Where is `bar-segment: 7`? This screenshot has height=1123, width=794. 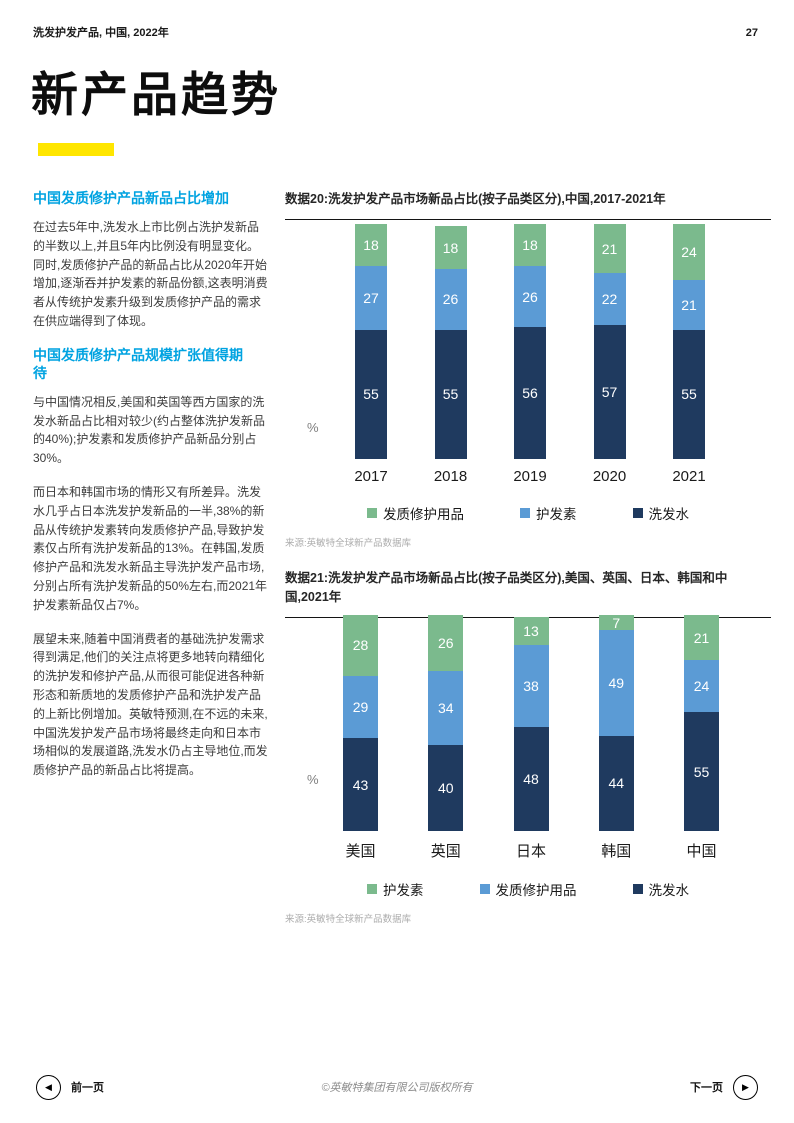 bar-segment: 7 is located at coordinates (616, 623).